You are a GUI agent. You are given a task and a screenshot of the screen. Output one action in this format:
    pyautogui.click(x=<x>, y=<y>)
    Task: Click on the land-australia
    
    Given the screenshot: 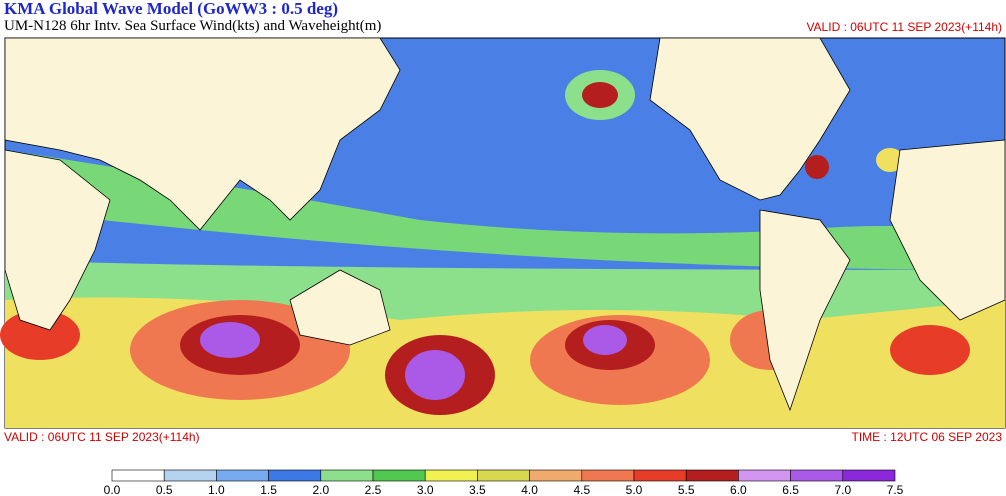 What is the action you would take?
    pyautogui.click(x=340, y=307)
    